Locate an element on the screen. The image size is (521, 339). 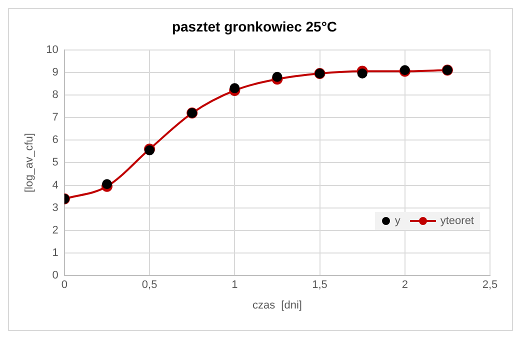
y-tick-label: 6 is located at coordinates (55, 140).